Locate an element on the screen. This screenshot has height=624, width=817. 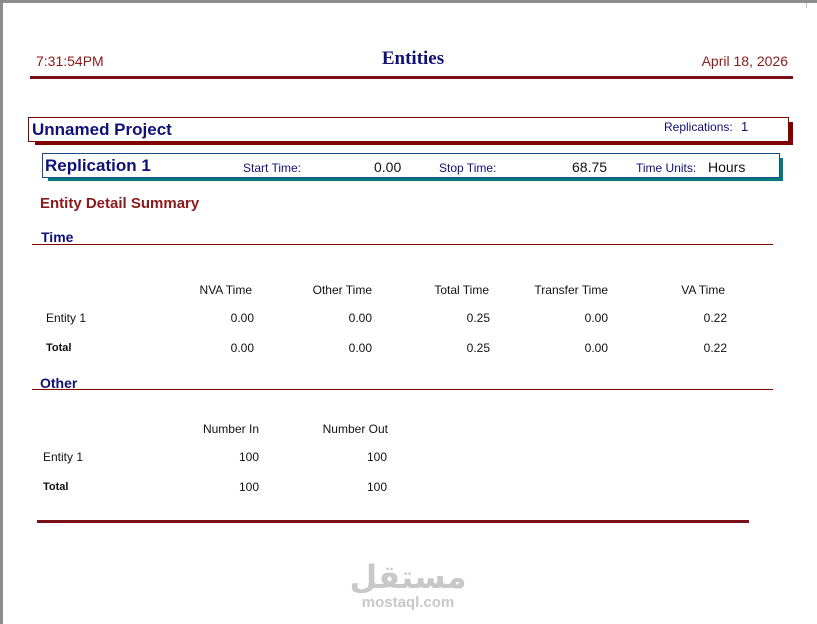
column-header: Other Time is located at coordinates (342, 290).